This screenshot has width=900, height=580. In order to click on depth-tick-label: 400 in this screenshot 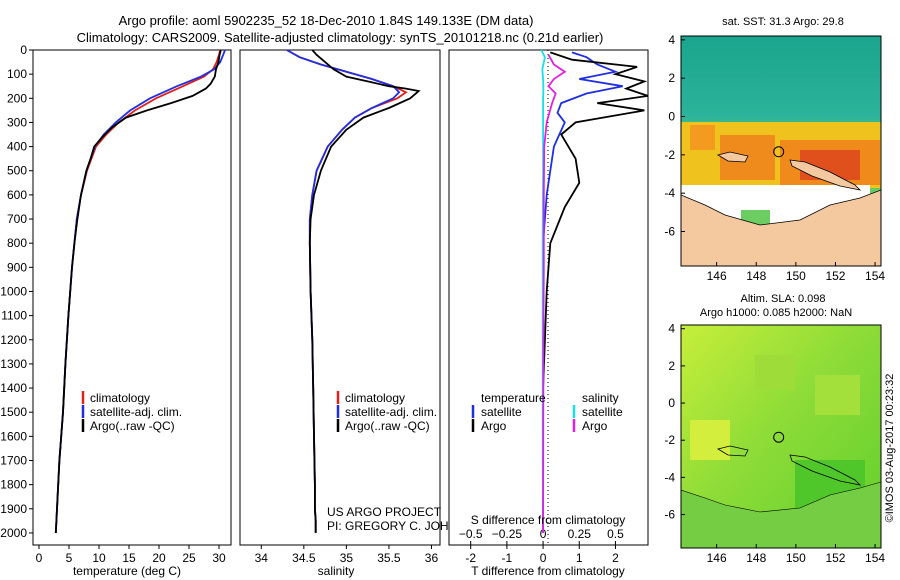, I will do `click(17, 147)`.